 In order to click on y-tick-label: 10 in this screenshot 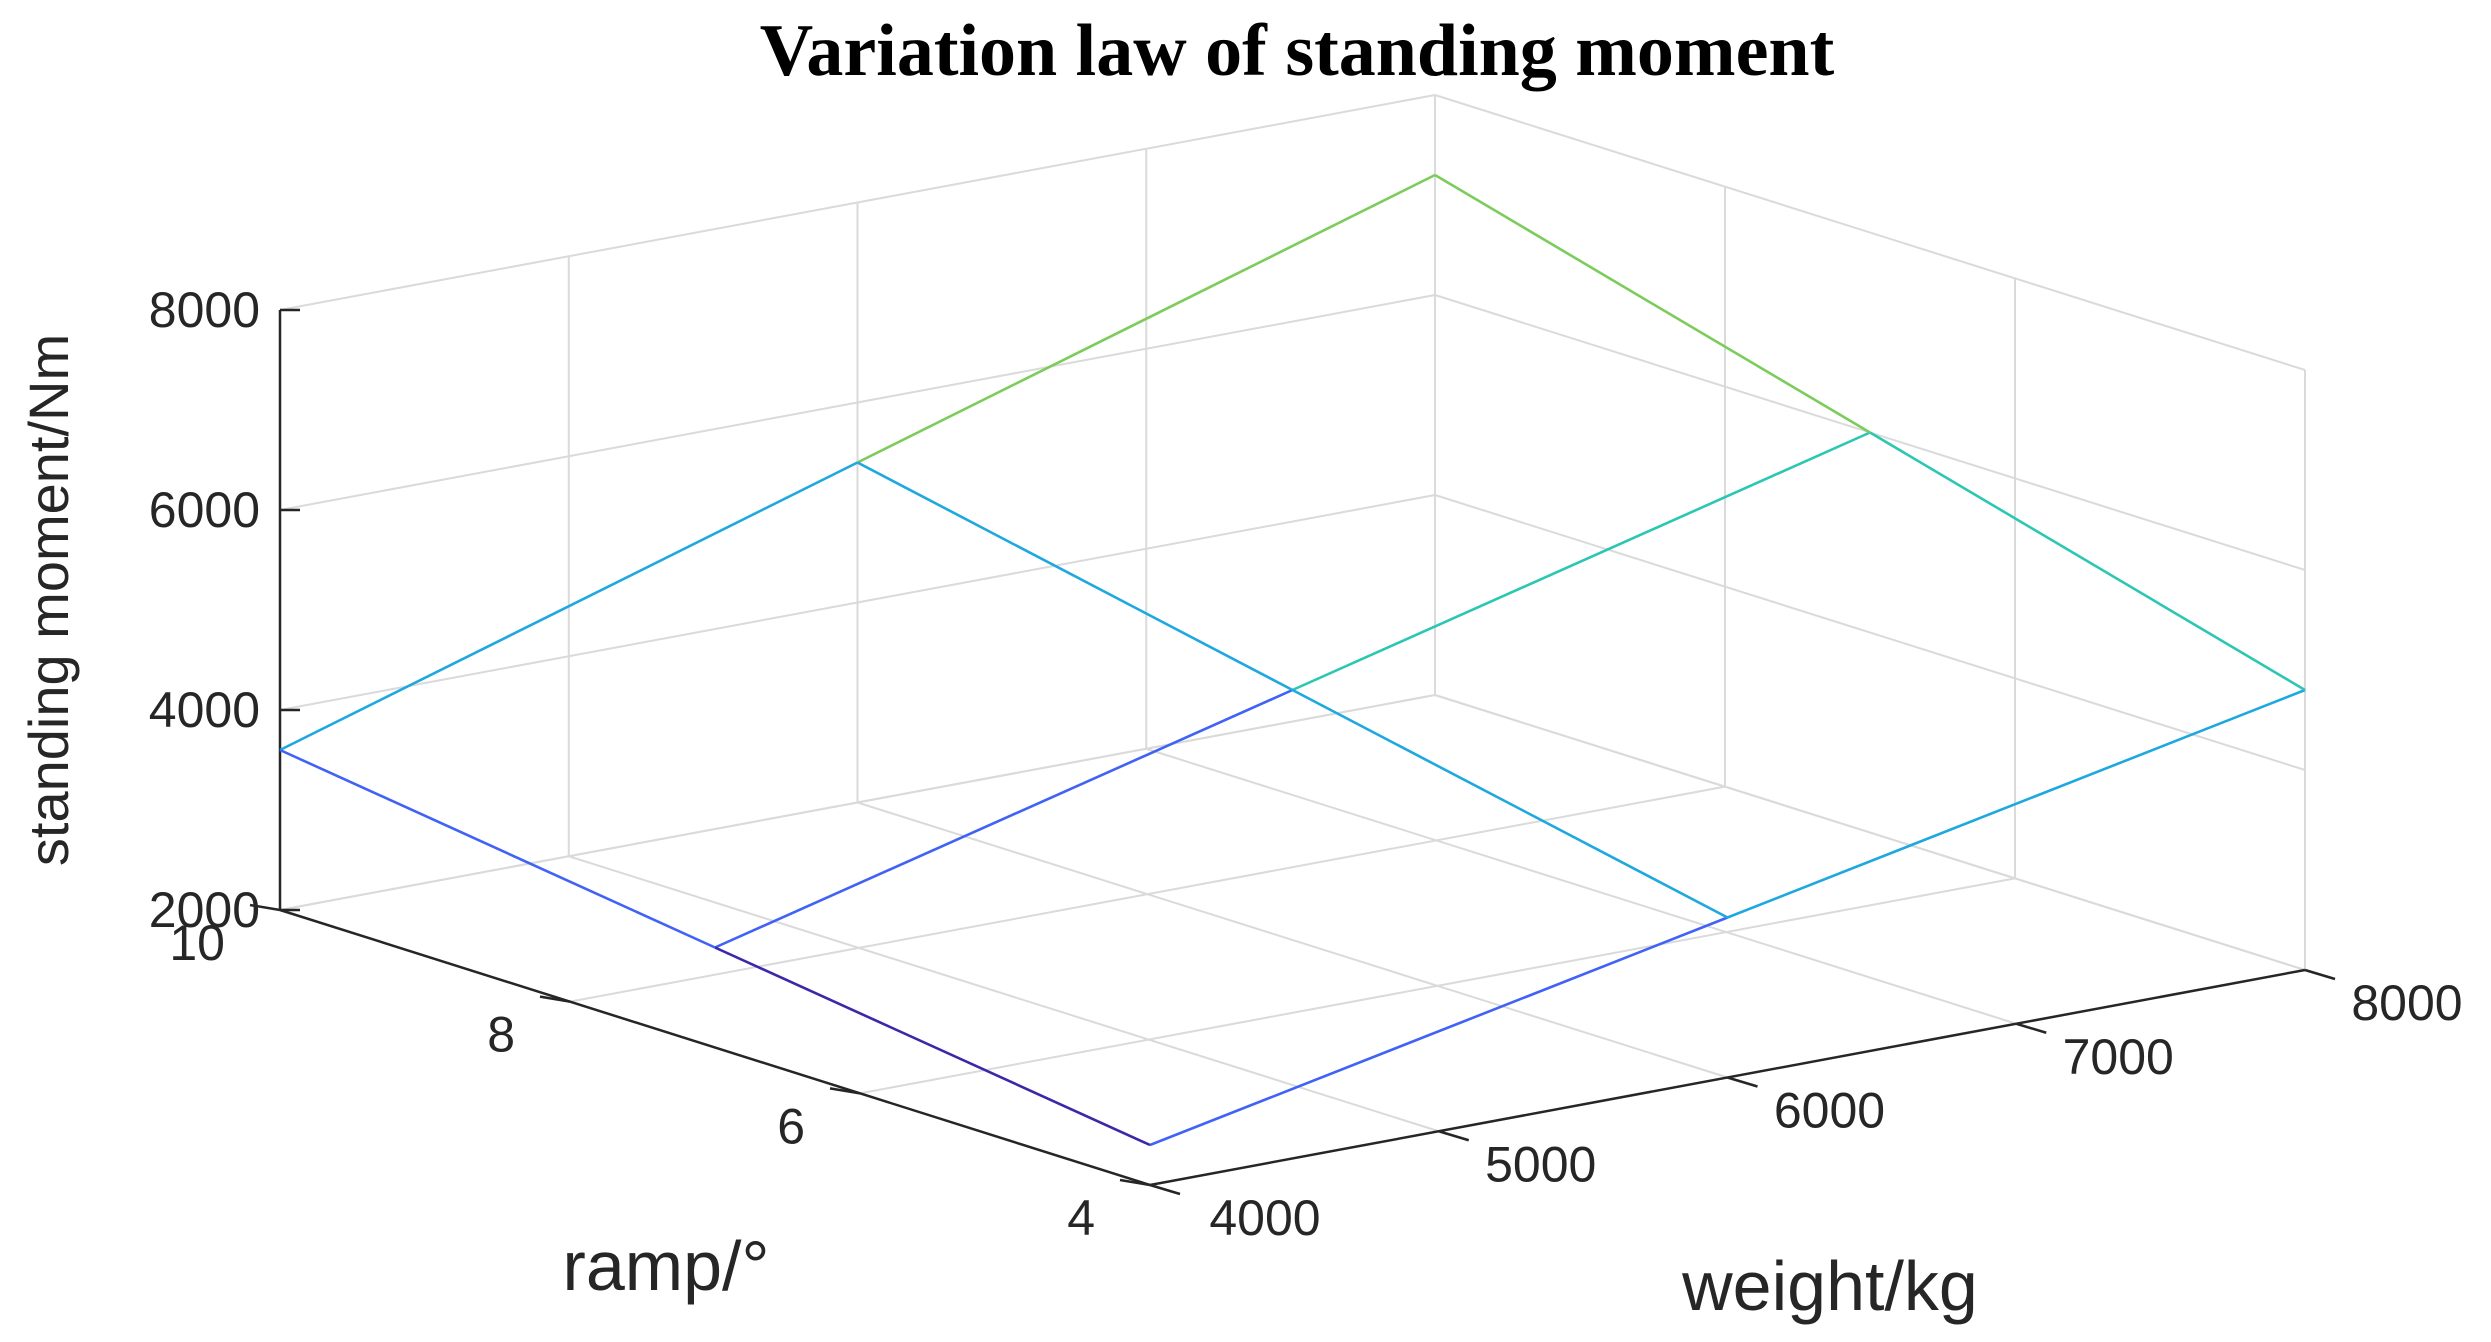, I will do `click(197, 943)`.